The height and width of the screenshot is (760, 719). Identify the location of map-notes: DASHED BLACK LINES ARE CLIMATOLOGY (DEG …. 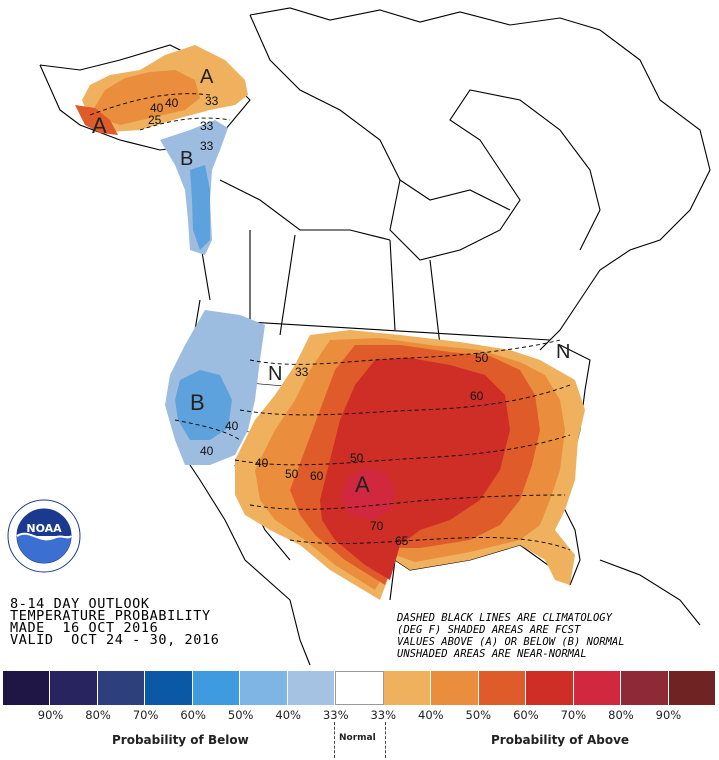
(511, 636).